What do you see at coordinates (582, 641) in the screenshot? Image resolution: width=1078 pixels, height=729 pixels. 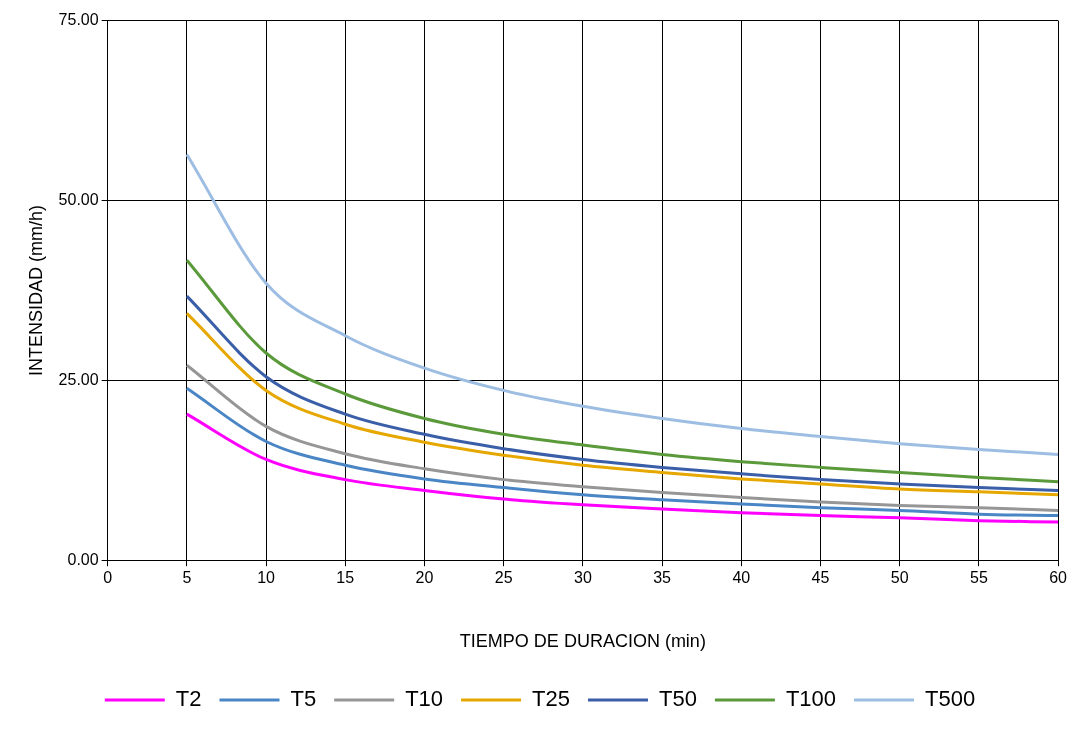 I see `x-axis-title: TIEMPO DE DURACION (min)` at bounding box center [582, 641].